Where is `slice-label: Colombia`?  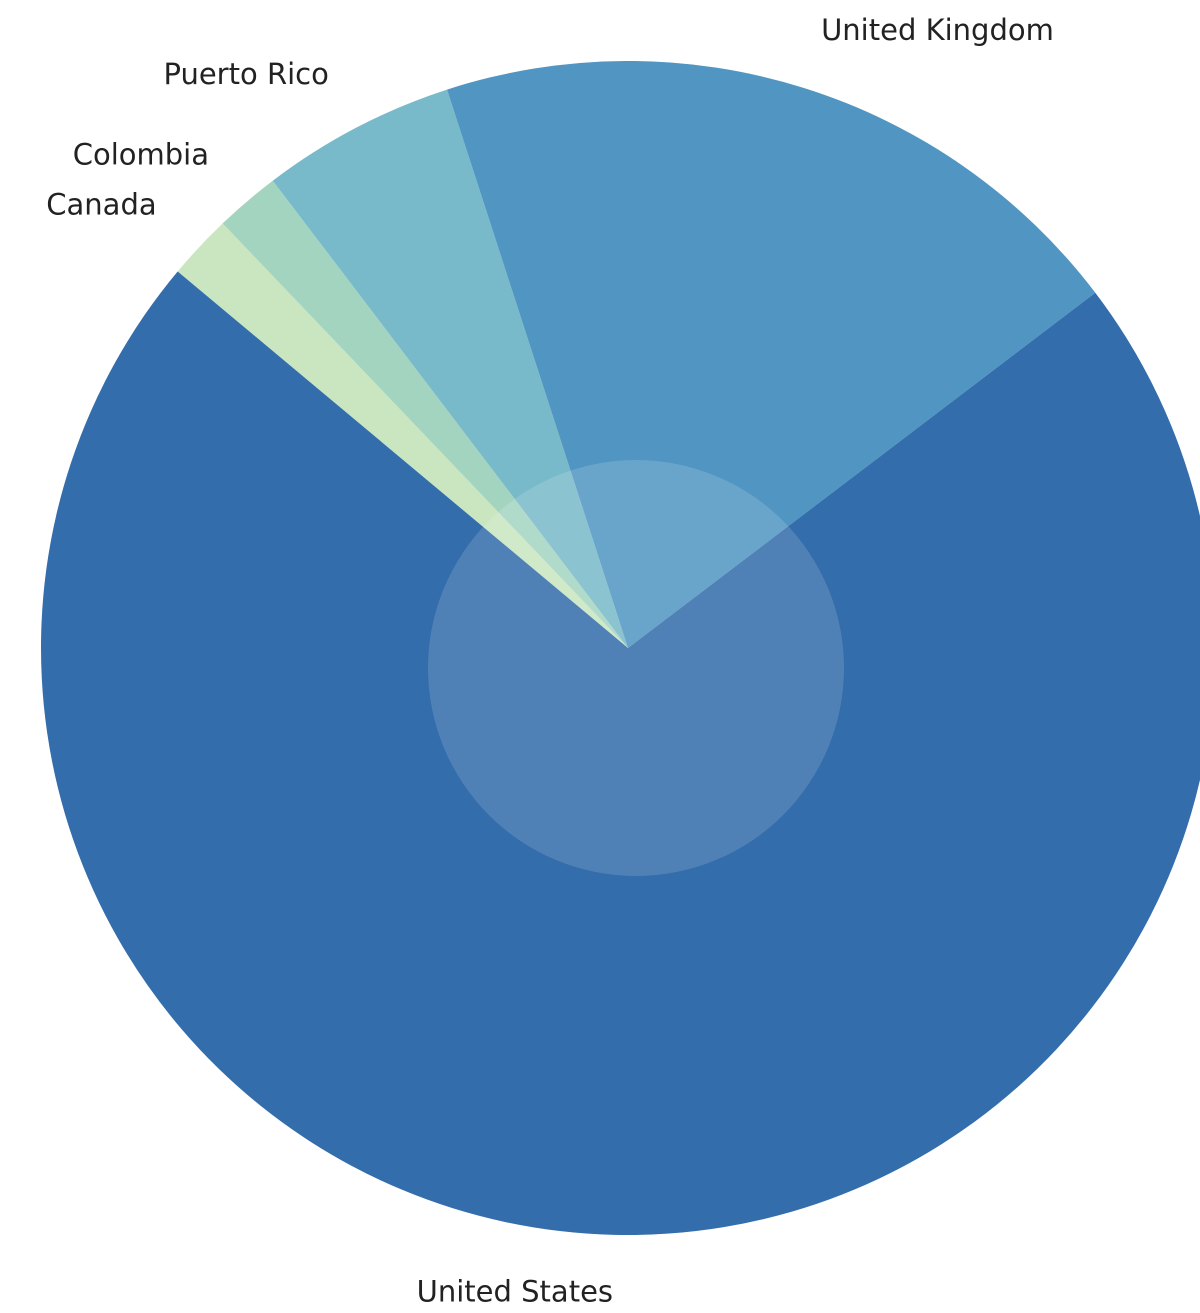
slice-label: Colombia is located at coordinates (141, 155).